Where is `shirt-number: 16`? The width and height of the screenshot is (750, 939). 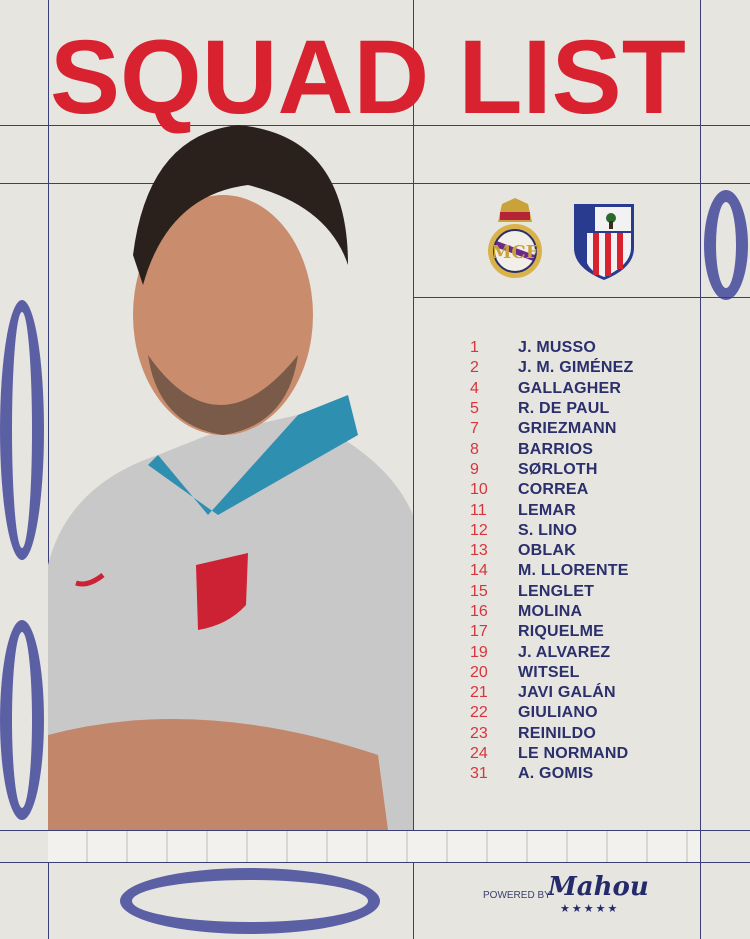
shirt-number: 16 is located at coordinates (479, 611).